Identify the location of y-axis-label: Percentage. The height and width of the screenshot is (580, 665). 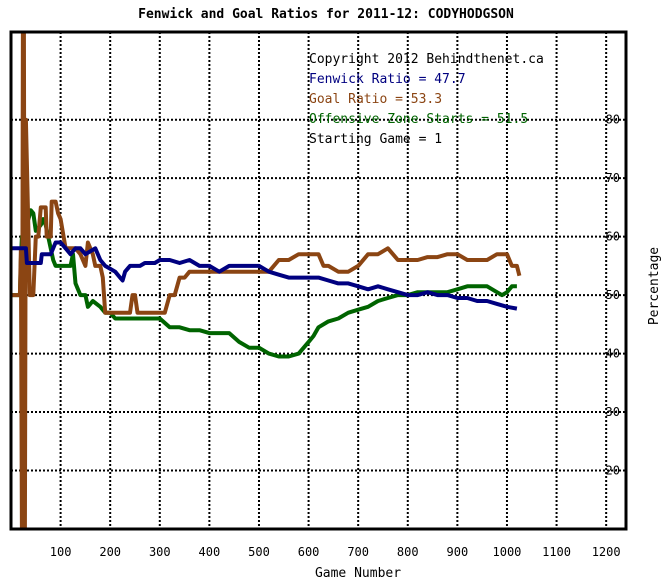
(654, 286).